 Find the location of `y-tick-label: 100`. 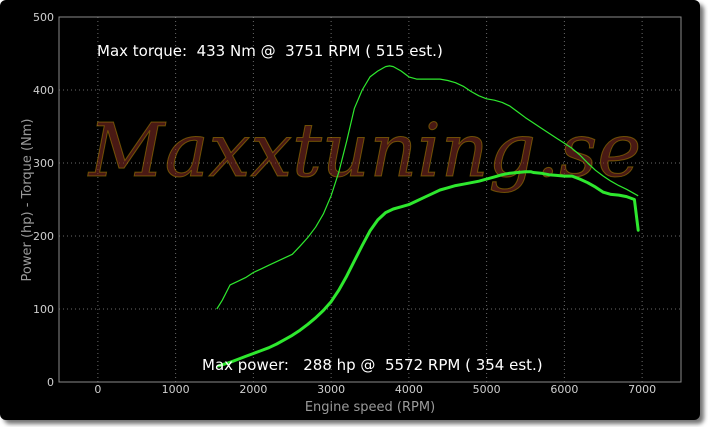

y-tick-label: 100 is located at coordinates (43, 309).